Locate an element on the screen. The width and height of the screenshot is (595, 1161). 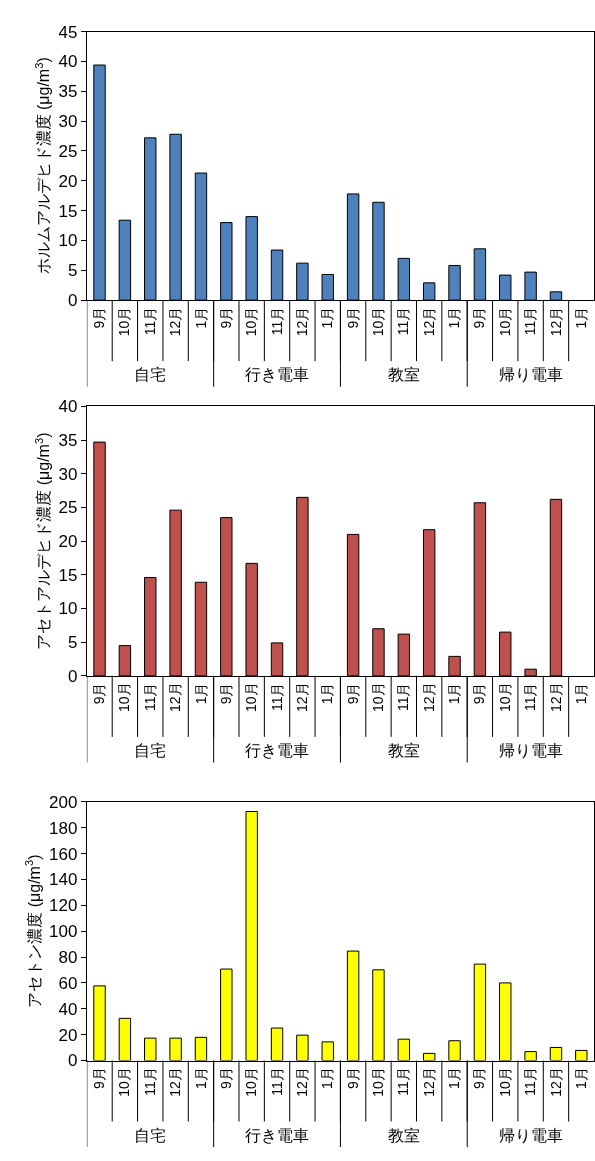
y-tick-label: 60 is located at coordinates (68, 983).